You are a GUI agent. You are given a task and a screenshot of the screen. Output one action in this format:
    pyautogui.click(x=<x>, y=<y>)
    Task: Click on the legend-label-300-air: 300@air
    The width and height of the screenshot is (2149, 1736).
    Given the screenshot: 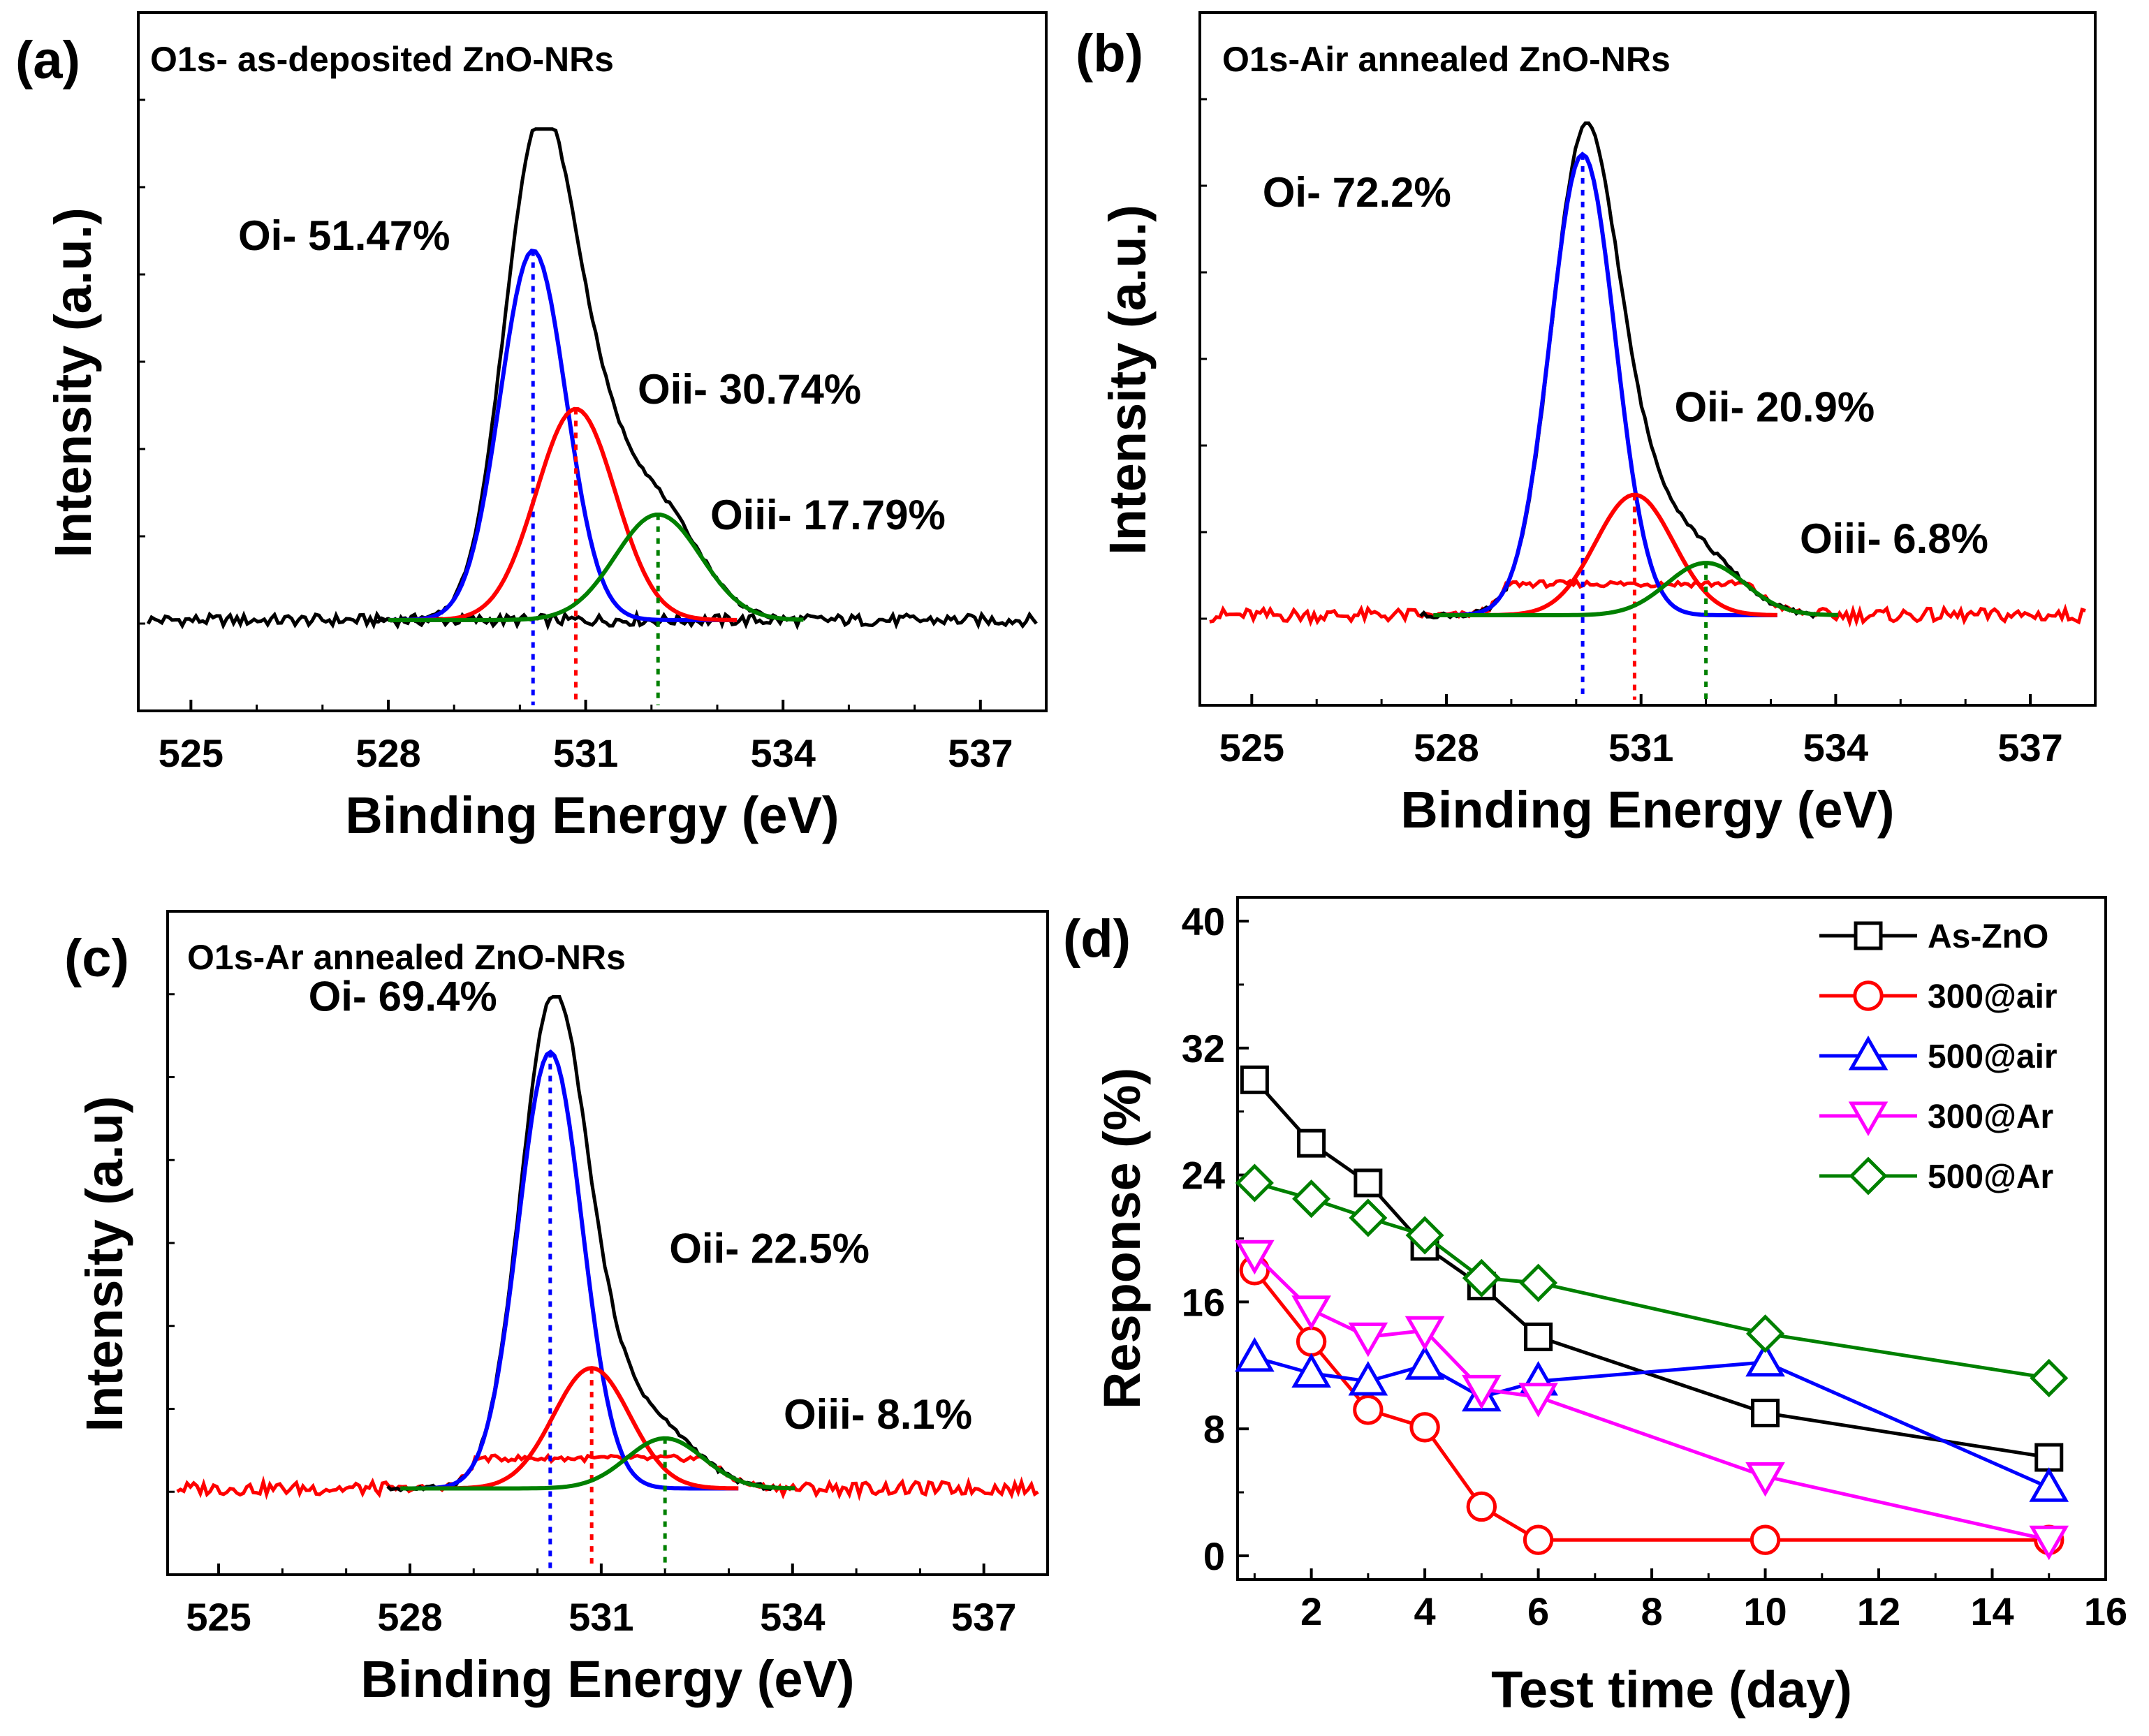 What is the action you would take?
    pyautogui.click(x=1993, y=996)
    